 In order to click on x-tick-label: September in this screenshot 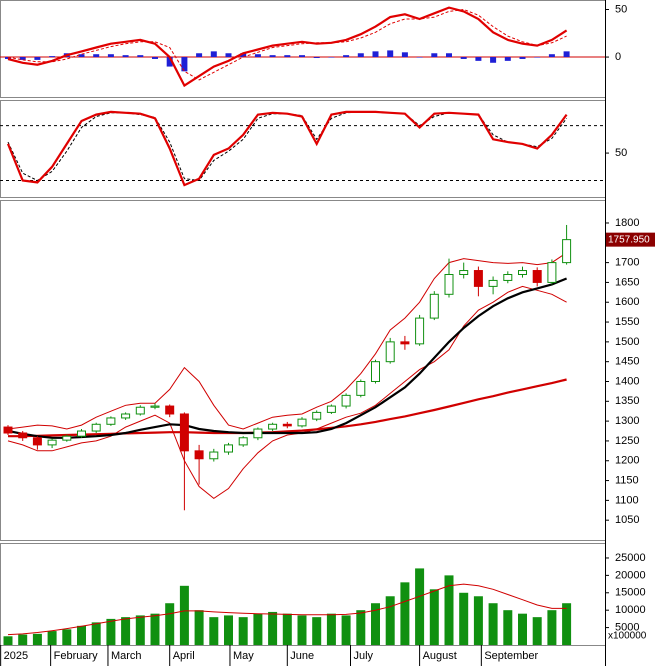, I will do `click(511, 656)`.